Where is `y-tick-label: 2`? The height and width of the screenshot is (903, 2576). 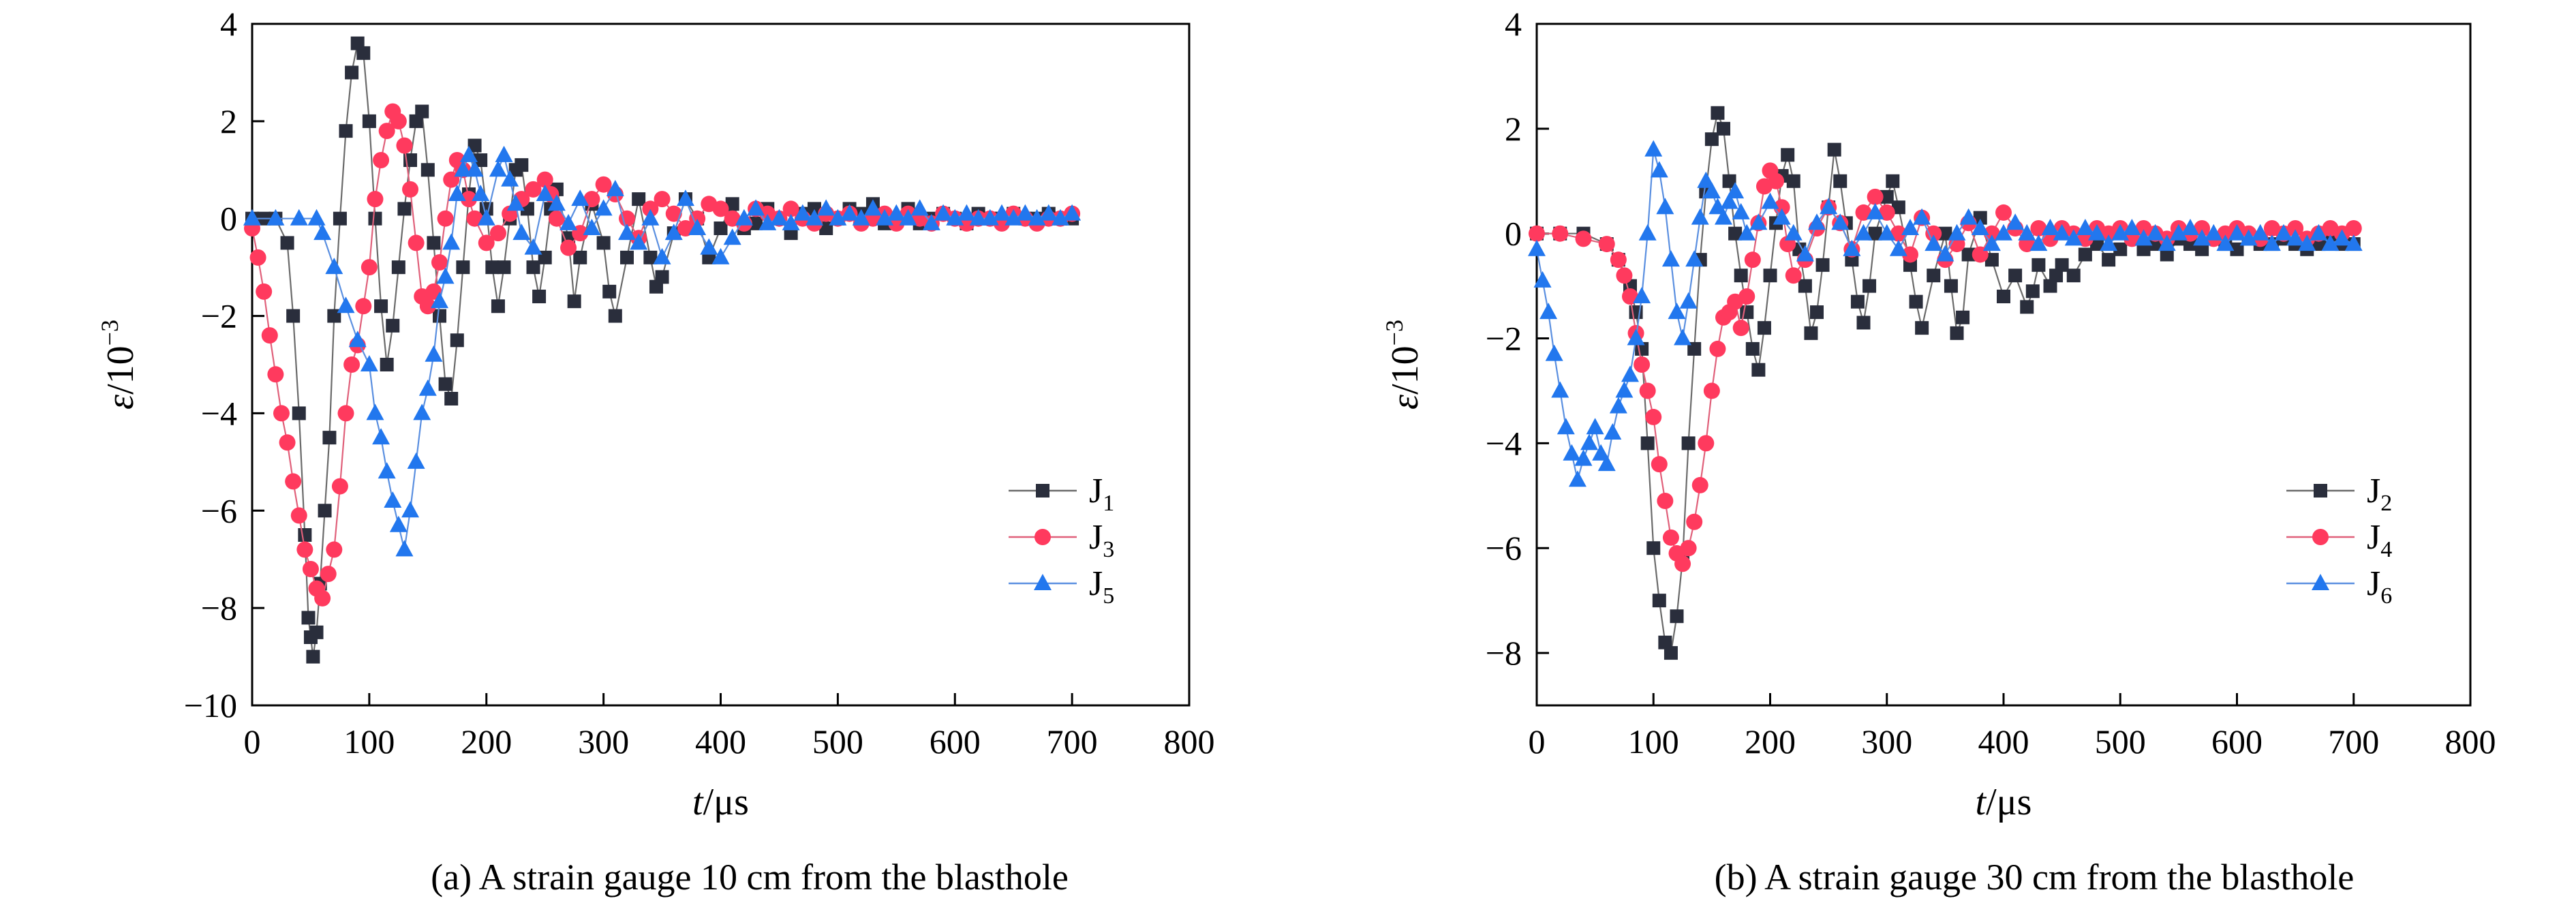
y-tick-label: 2 is located at coordinates (228, 121).